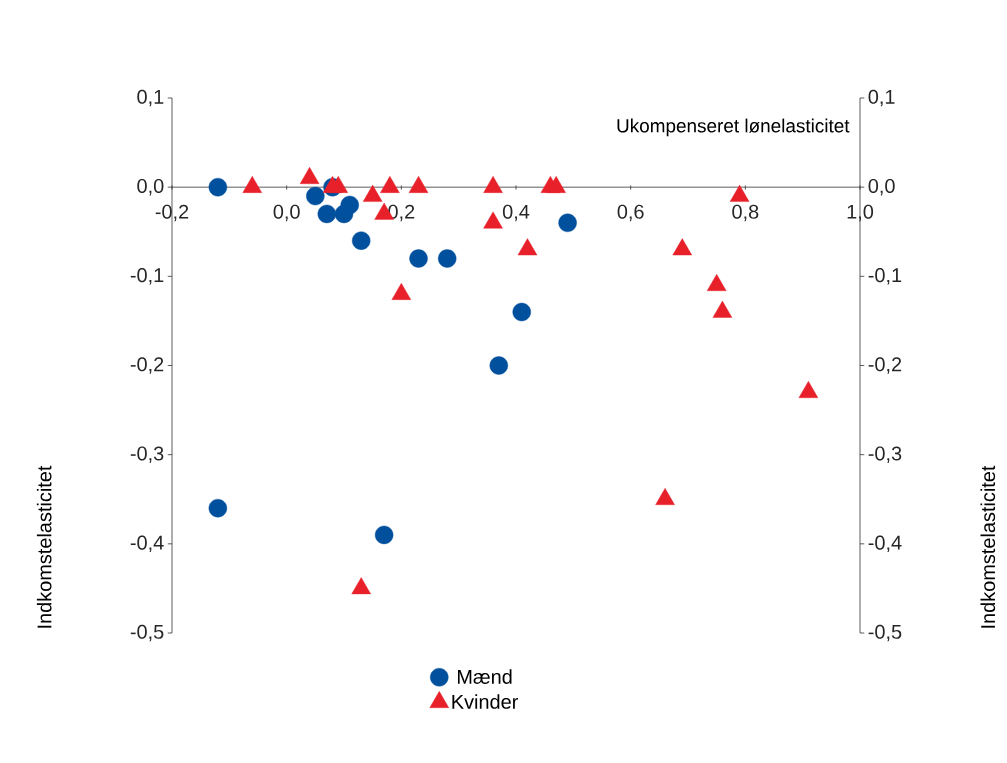  What do you see at coordinates (860, 213) in the screenshot?
I see `x-tick-label: 1,0` at bounding box center [860, 213].